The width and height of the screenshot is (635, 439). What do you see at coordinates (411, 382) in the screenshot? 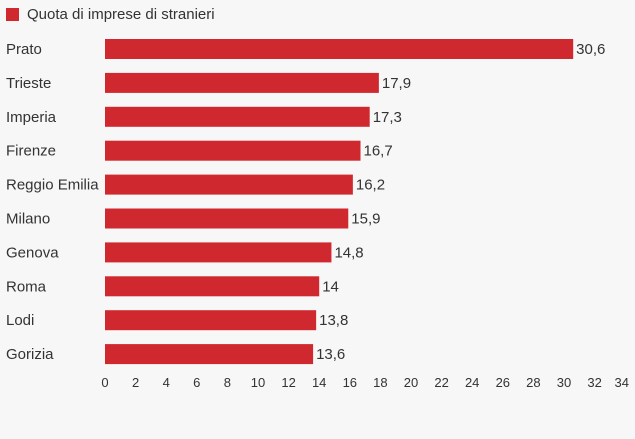
I see `x-tick-label: 20` at bounding box center [411, 382].